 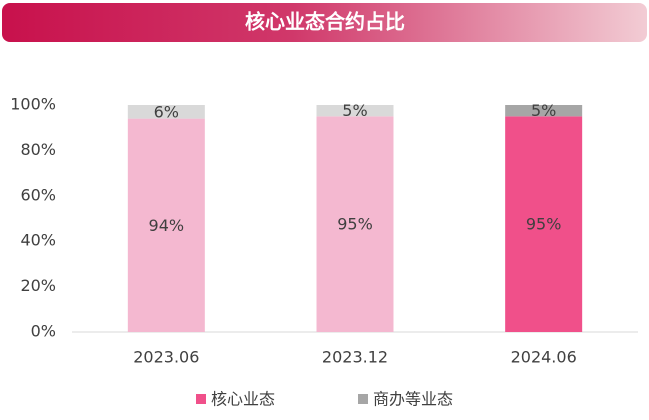 I want to click on x-tick-label: 2023.12, so click(x=355, y=357).